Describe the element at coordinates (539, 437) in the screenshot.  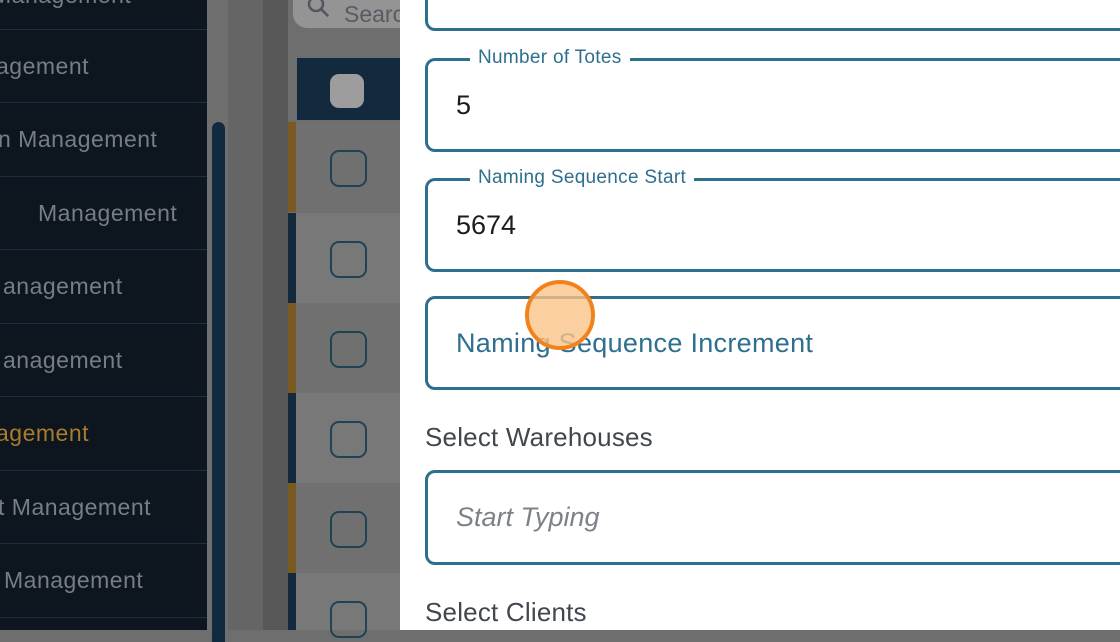
I see `select-warehouses-heading: Select Warehouses` at that location.